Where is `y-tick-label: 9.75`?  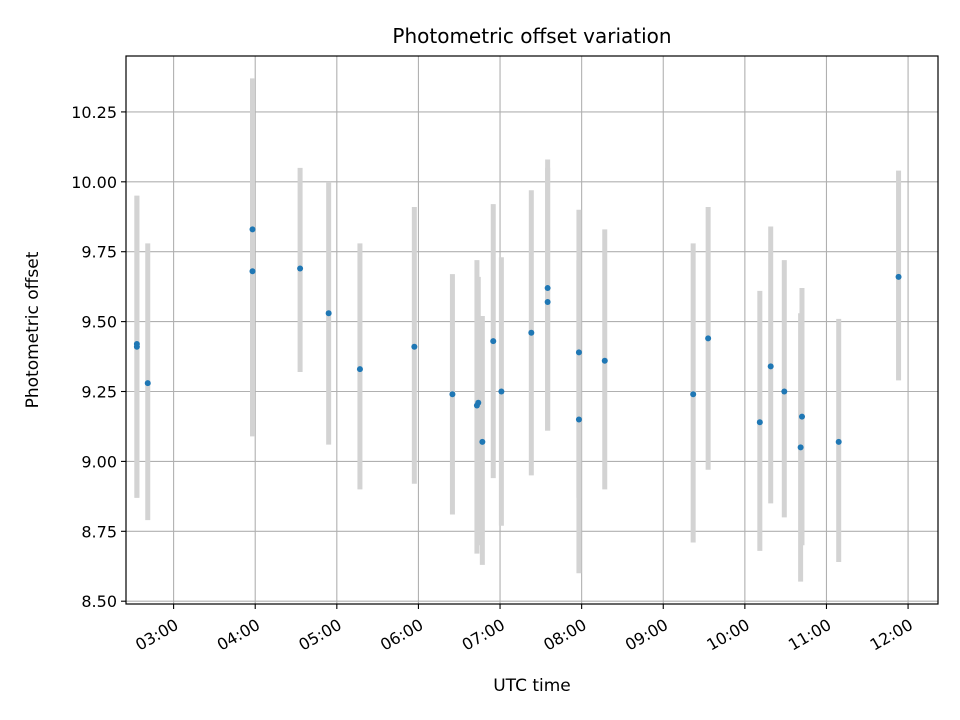
y-tick-label: 9.75 is located at coordinates (99, 252).